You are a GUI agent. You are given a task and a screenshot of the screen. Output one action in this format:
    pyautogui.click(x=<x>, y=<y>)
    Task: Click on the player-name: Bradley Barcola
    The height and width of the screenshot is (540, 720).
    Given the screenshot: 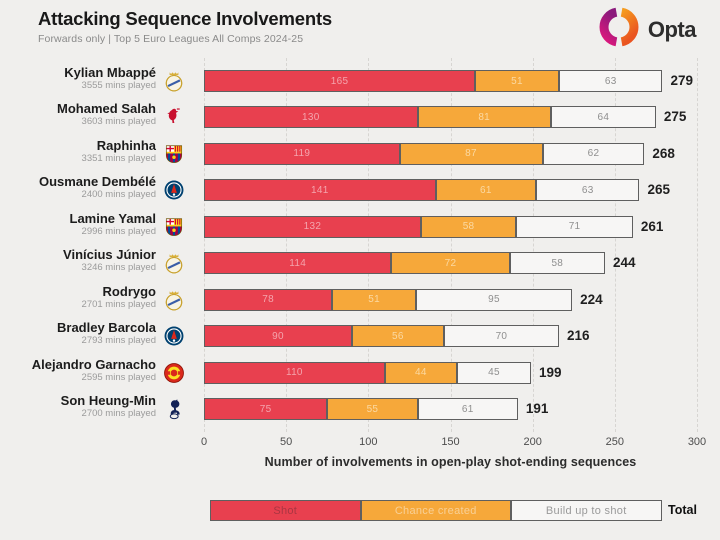 What is the action you would take?
    pyautogui.click(x=106, y=328)
    